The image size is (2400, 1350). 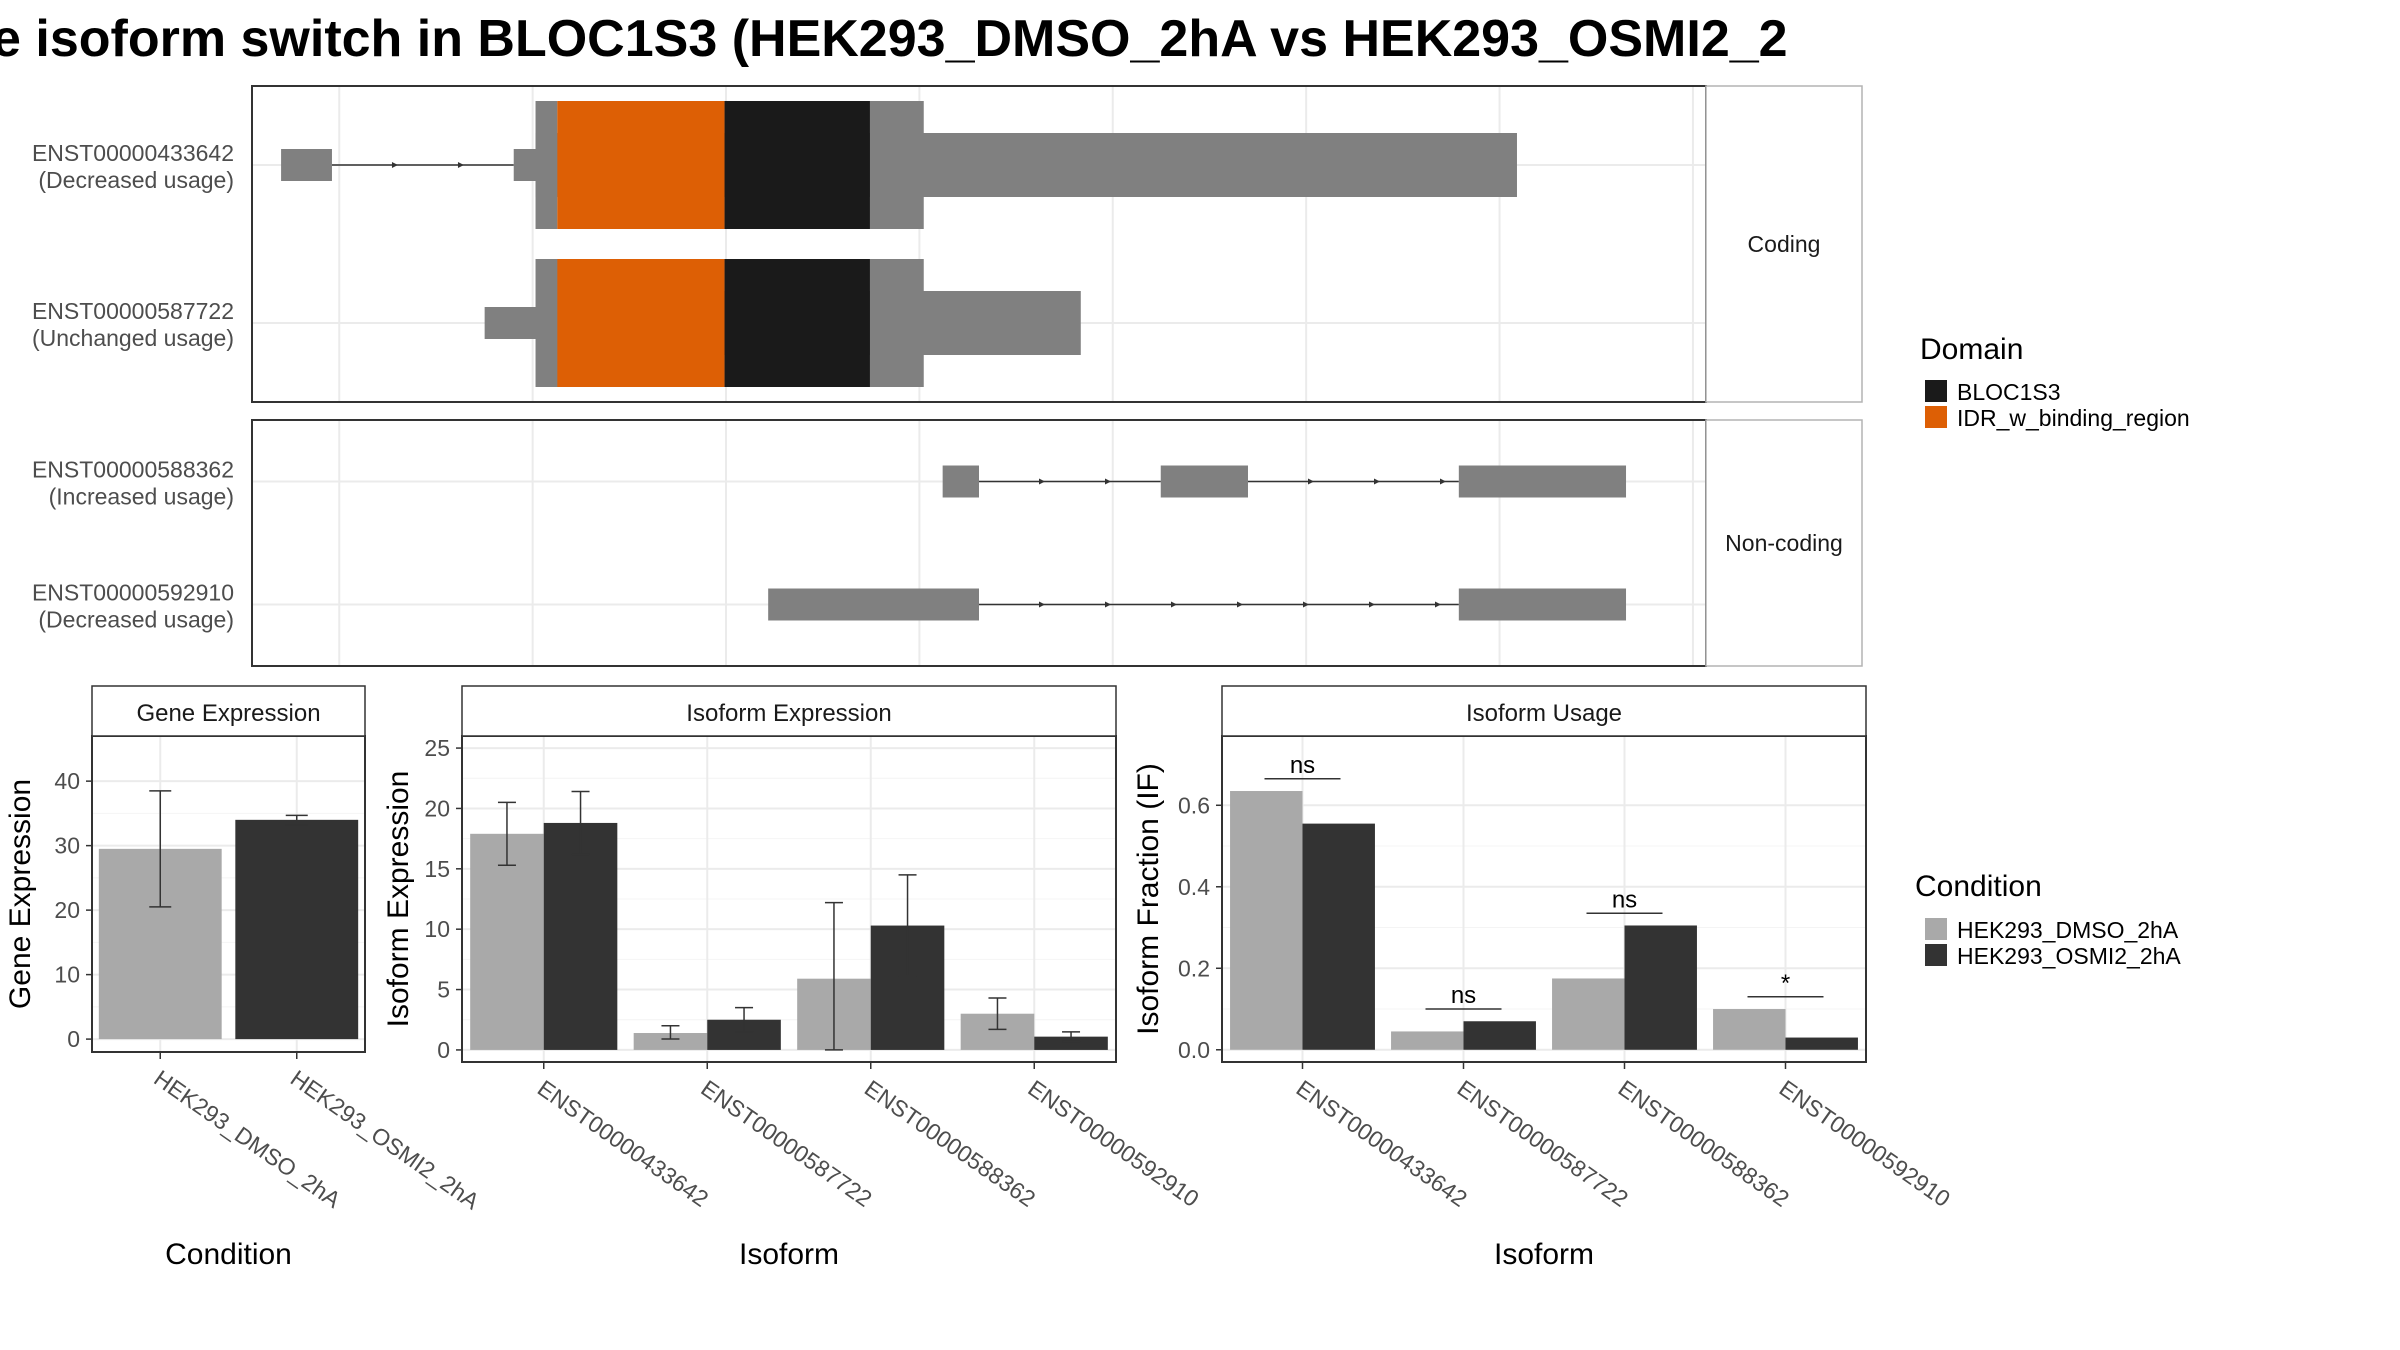 I want to click on y-axis-label: Isoform Expression, so click(x=398, y=899).